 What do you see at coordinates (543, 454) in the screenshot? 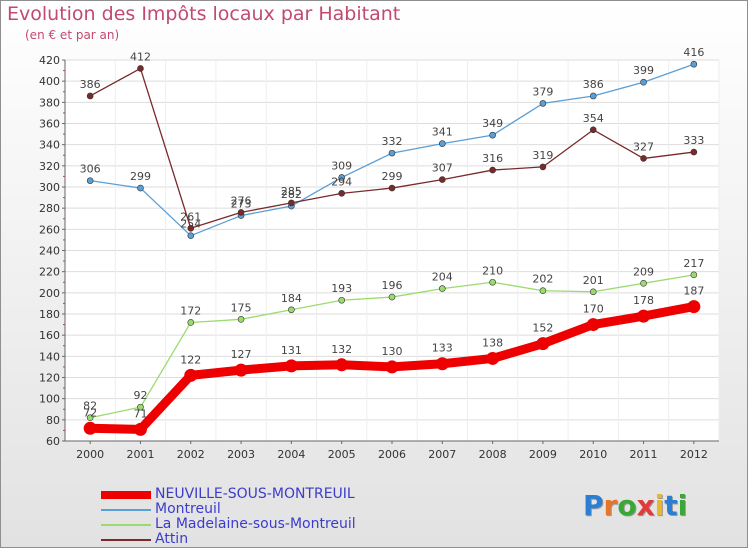
I see `x-tick-label-2009: 2009` at bounding box center [543, 454].